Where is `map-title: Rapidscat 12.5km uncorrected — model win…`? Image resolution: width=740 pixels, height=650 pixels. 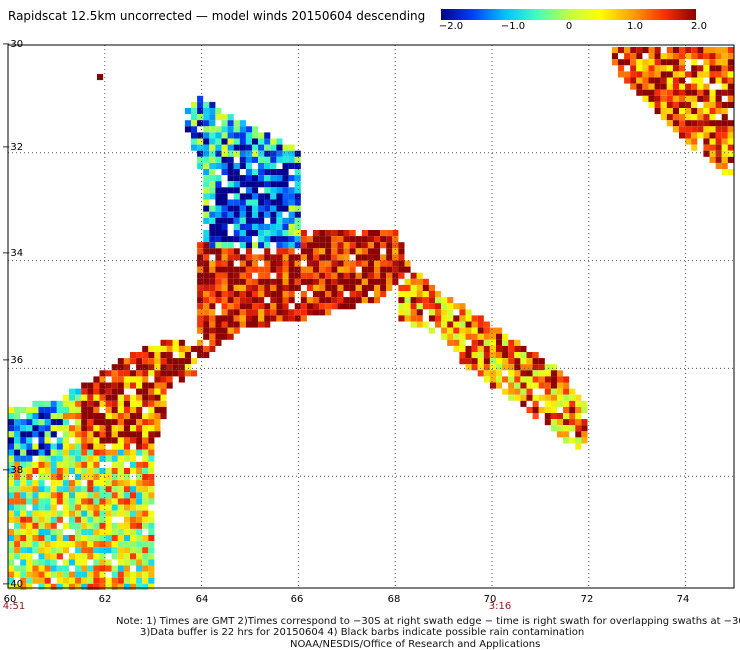
map-title: Rapidscat 12.5km uncorrected — model win… is located at coordinates (217, 16).